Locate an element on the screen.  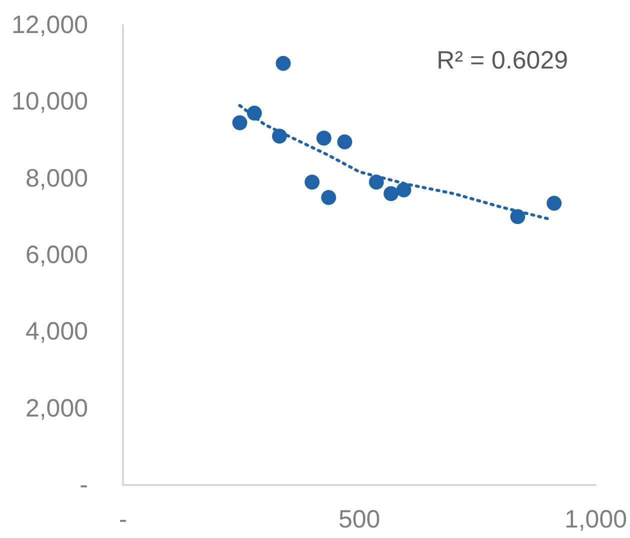
y-tick-label: 2,000 is located at coordinates (56, 408).